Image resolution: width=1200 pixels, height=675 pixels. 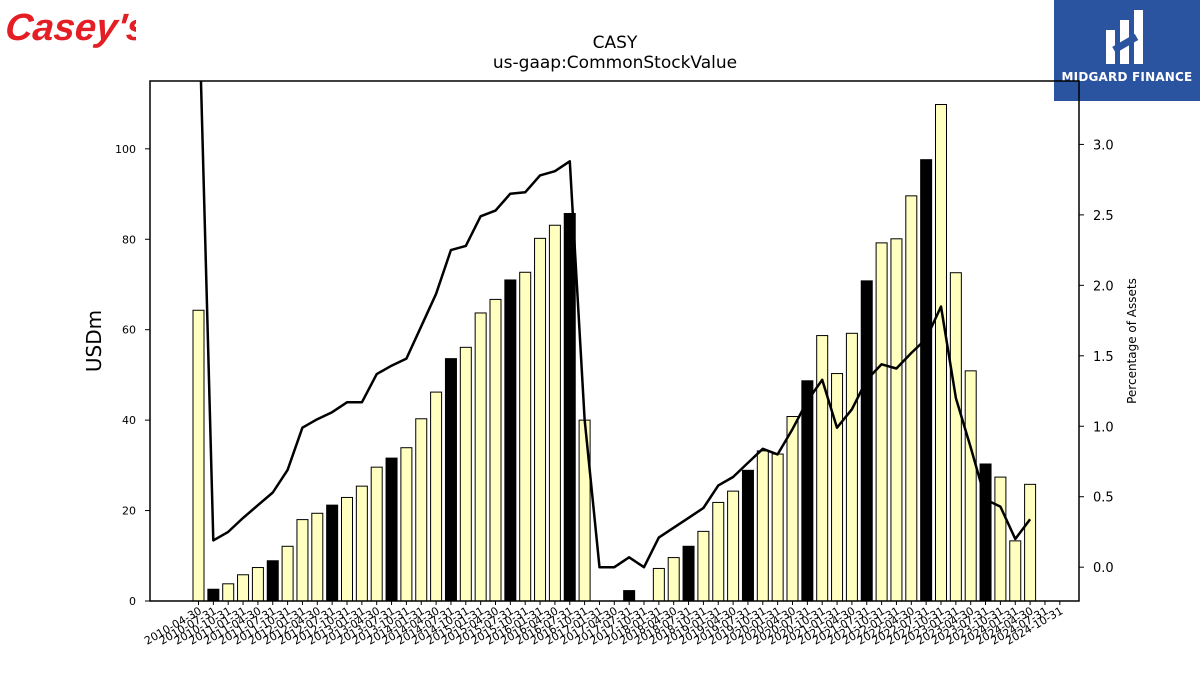 What do you see at coordinates (1103, 286) in the screenshot?
I see `y2-tick-label-2.0: 2.0` at bounding box center [1103, 286].